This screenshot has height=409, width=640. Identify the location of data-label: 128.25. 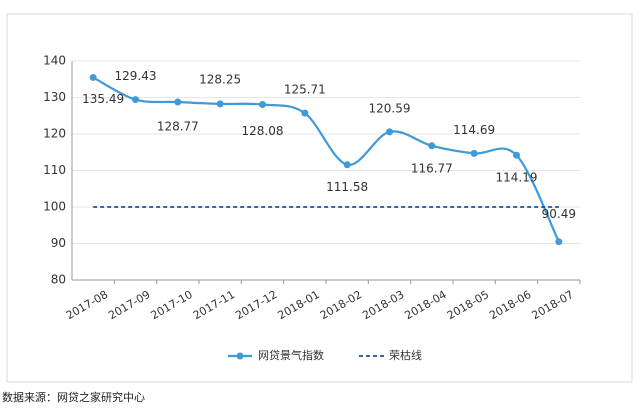
(220, 79).